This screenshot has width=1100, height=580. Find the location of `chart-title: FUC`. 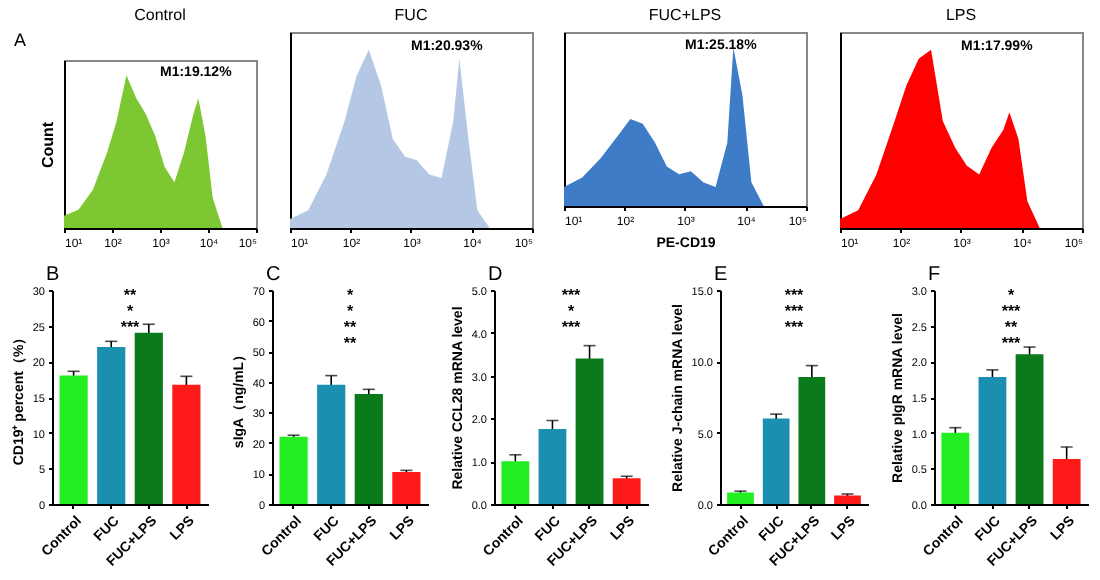

chart-title: FUC is located at coordinates (410, 15).